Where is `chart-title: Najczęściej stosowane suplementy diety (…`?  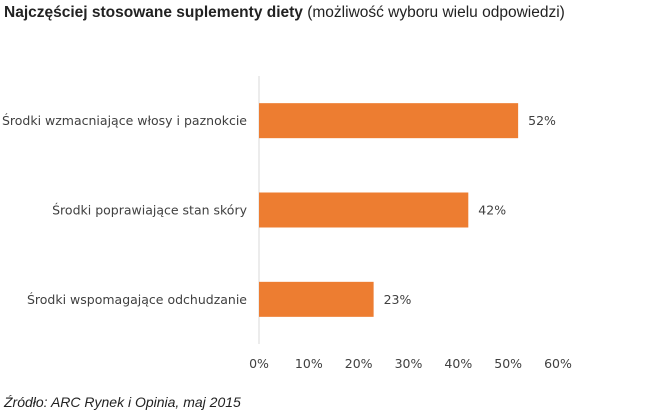
chart-title: Najczęściej stosowane suplementy diety (… is located at coordinates (284, 13).